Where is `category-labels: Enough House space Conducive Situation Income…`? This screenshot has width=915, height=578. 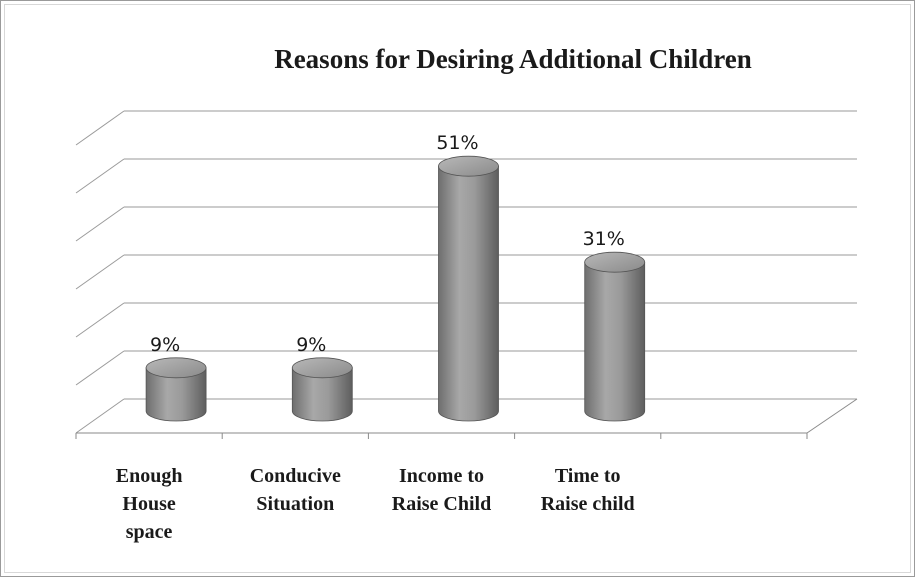
category-labels: Enough House space Conducive Situation Income… is located at coordinates (375, 504).